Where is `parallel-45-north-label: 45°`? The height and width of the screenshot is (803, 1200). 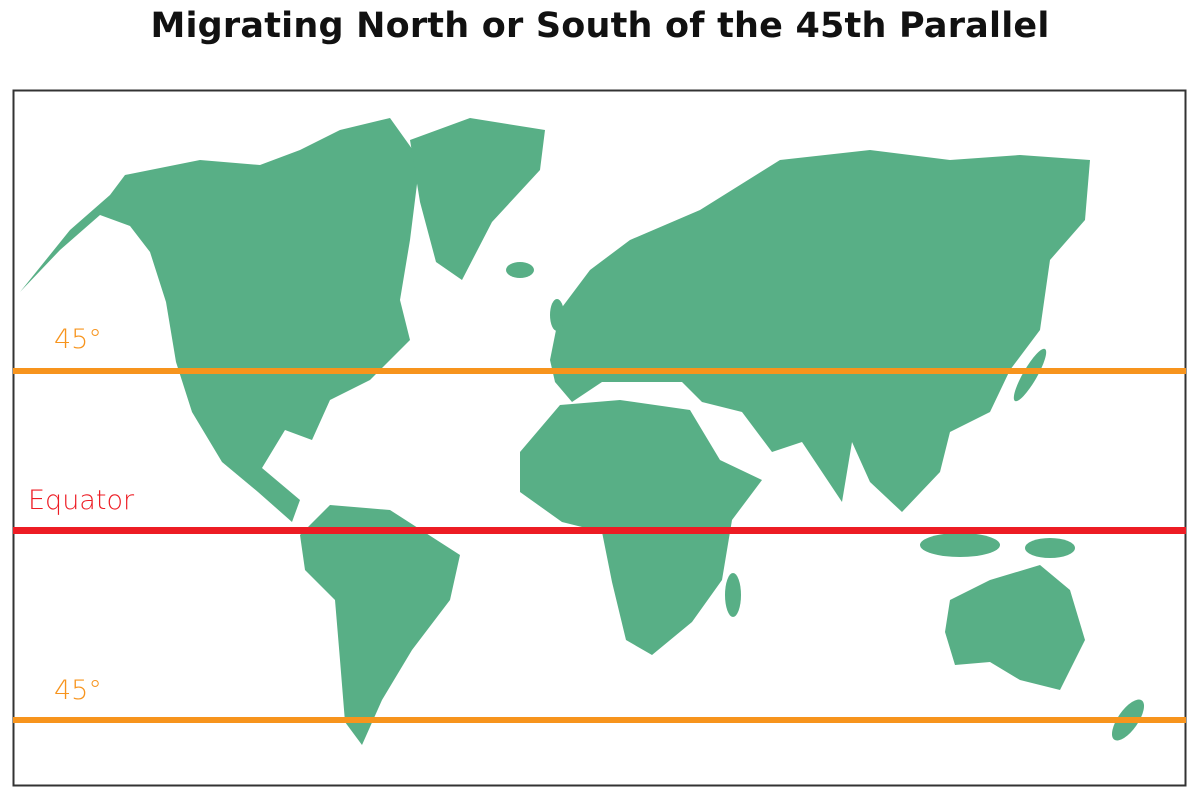
parallel-45-north-label: 45° is located at coordinates (78, 339).